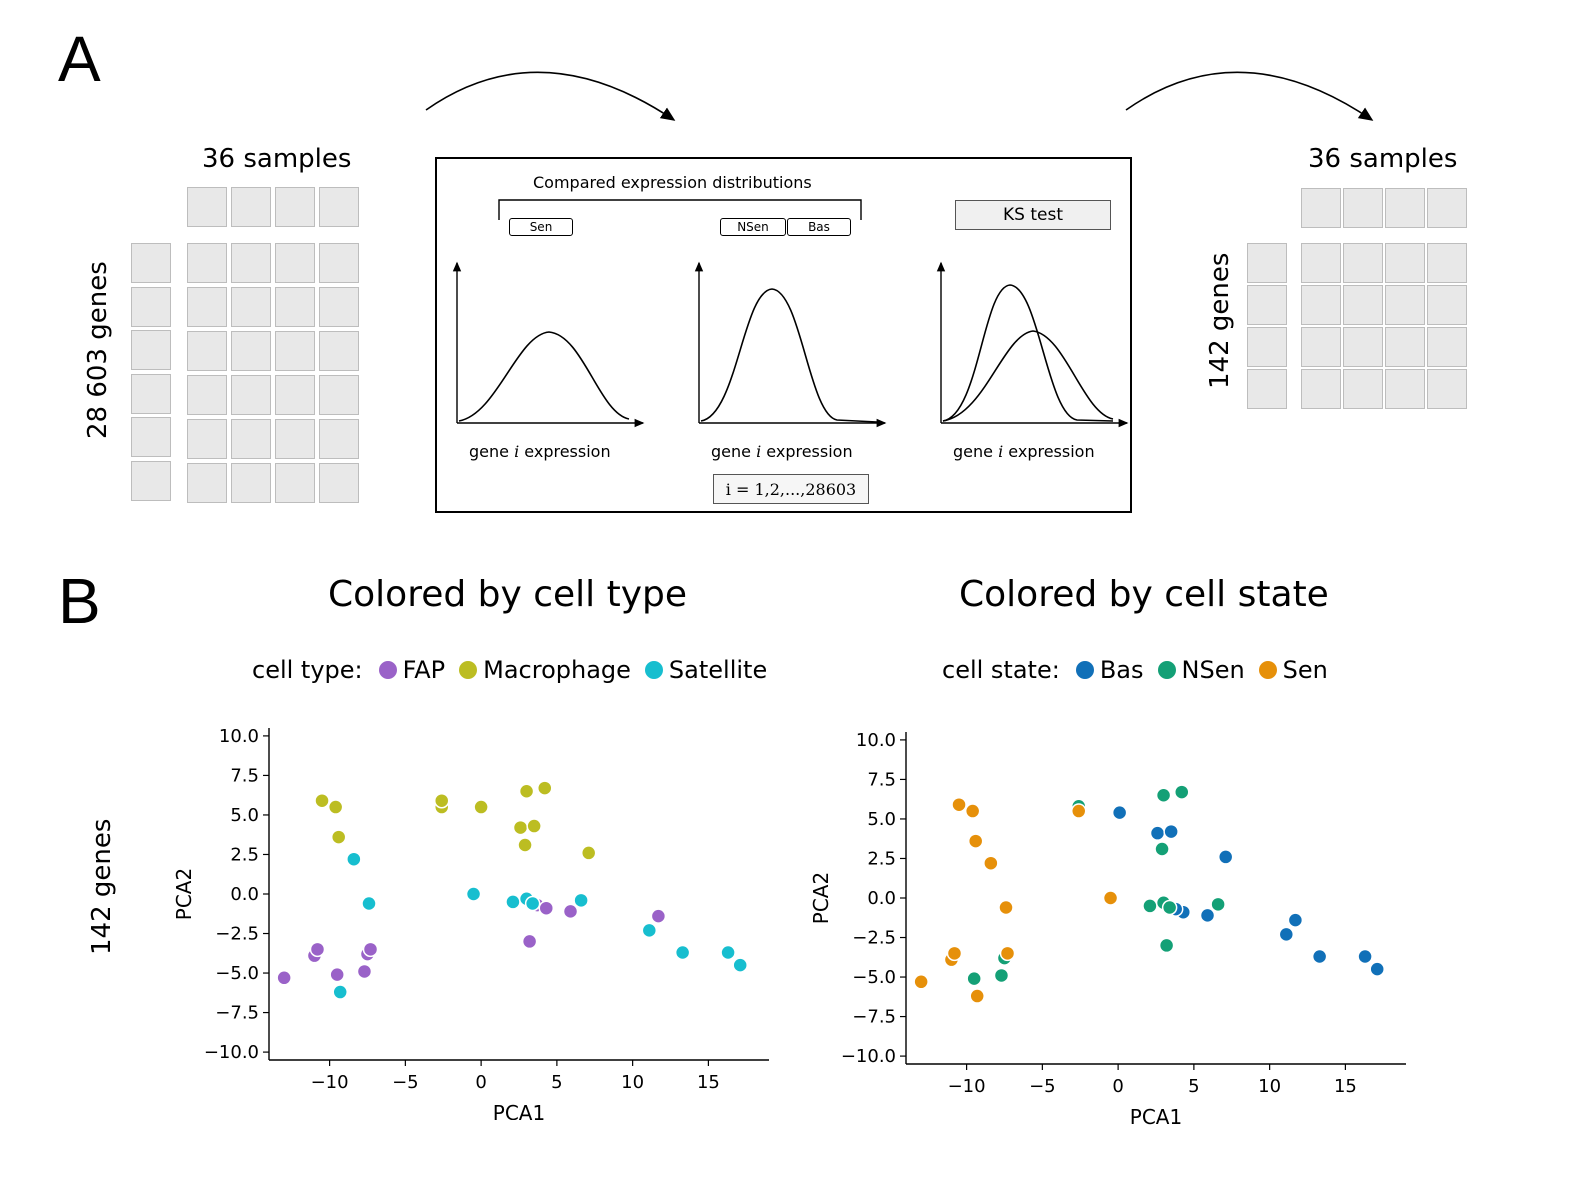 Image resolution: width=1578 pixels, height=1183 pixels. What do you see at coordinates (819, 227) in the screenshot?
I see `tag-bas: Bas` at bounding box center [819, 227].